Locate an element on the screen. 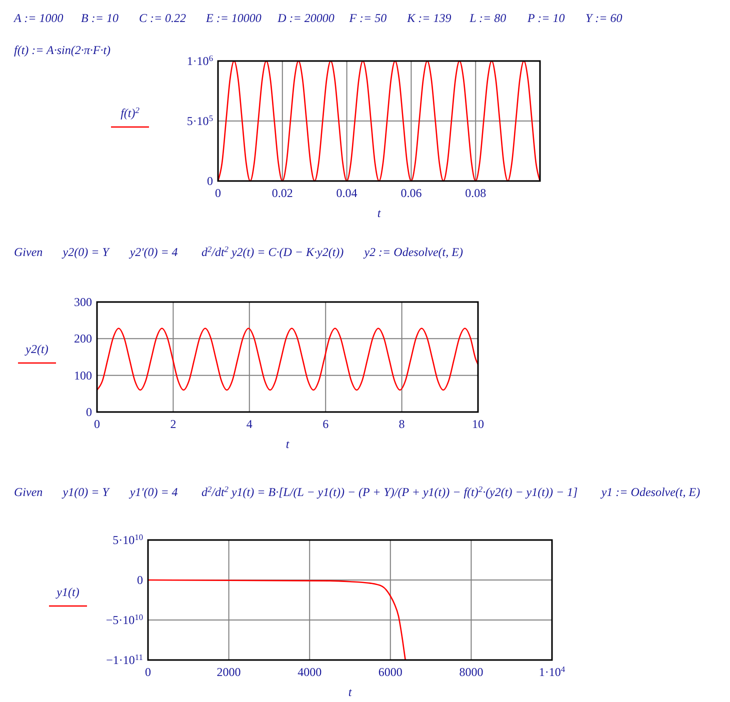  y-tick-label: 1·10$^{6}$ is located at coordinates (199, 61).